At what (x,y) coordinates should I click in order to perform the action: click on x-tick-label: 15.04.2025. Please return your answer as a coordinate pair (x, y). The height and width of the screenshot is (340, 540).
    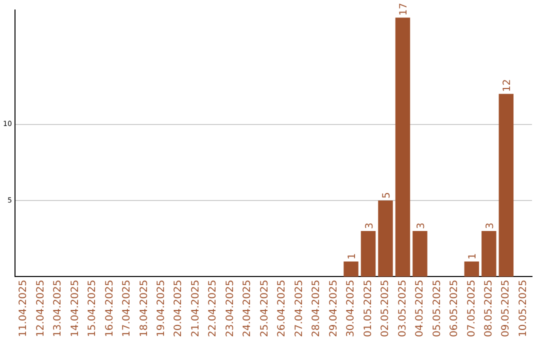
    Looking at the image, I should click on (92, 309).